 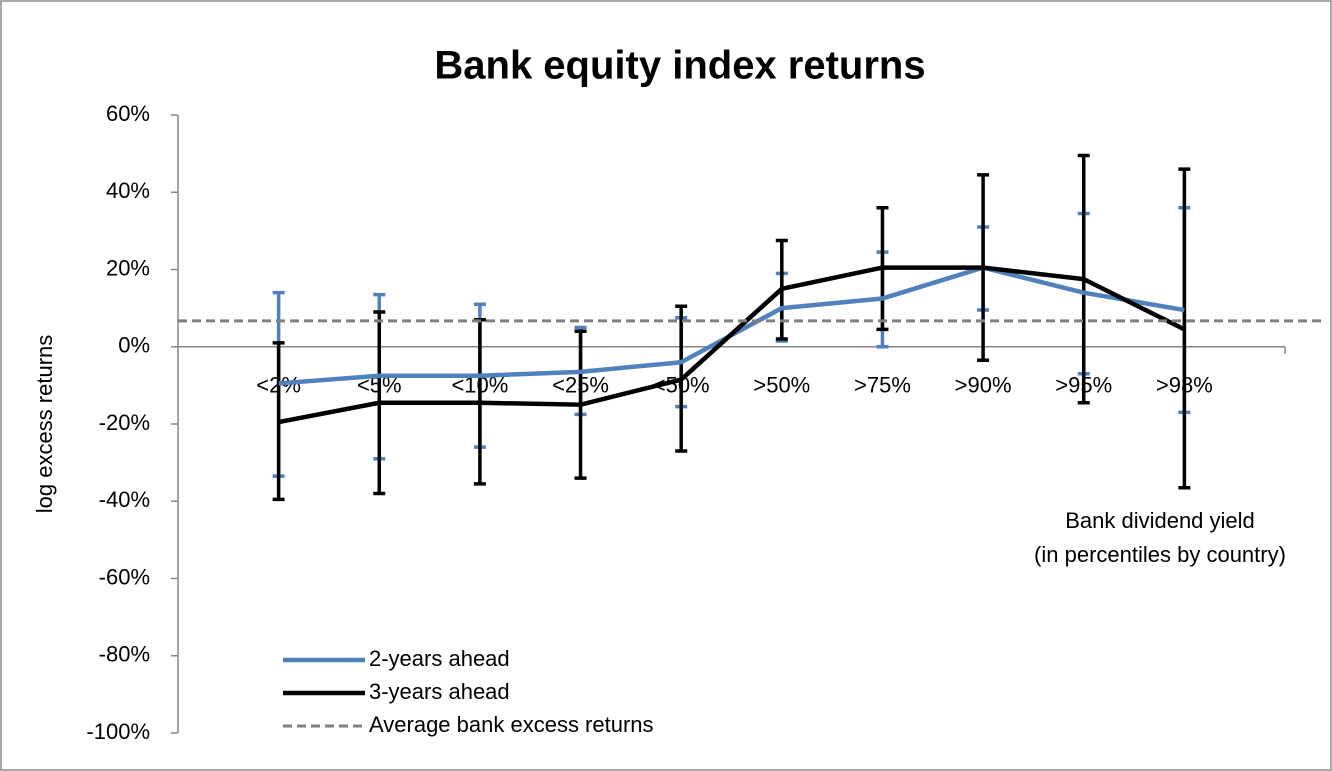 What do you see at coordinates (511, 724) in the screenshot?
I see `legend-label: Average bank excess returns` at bounding box center [511, 724].